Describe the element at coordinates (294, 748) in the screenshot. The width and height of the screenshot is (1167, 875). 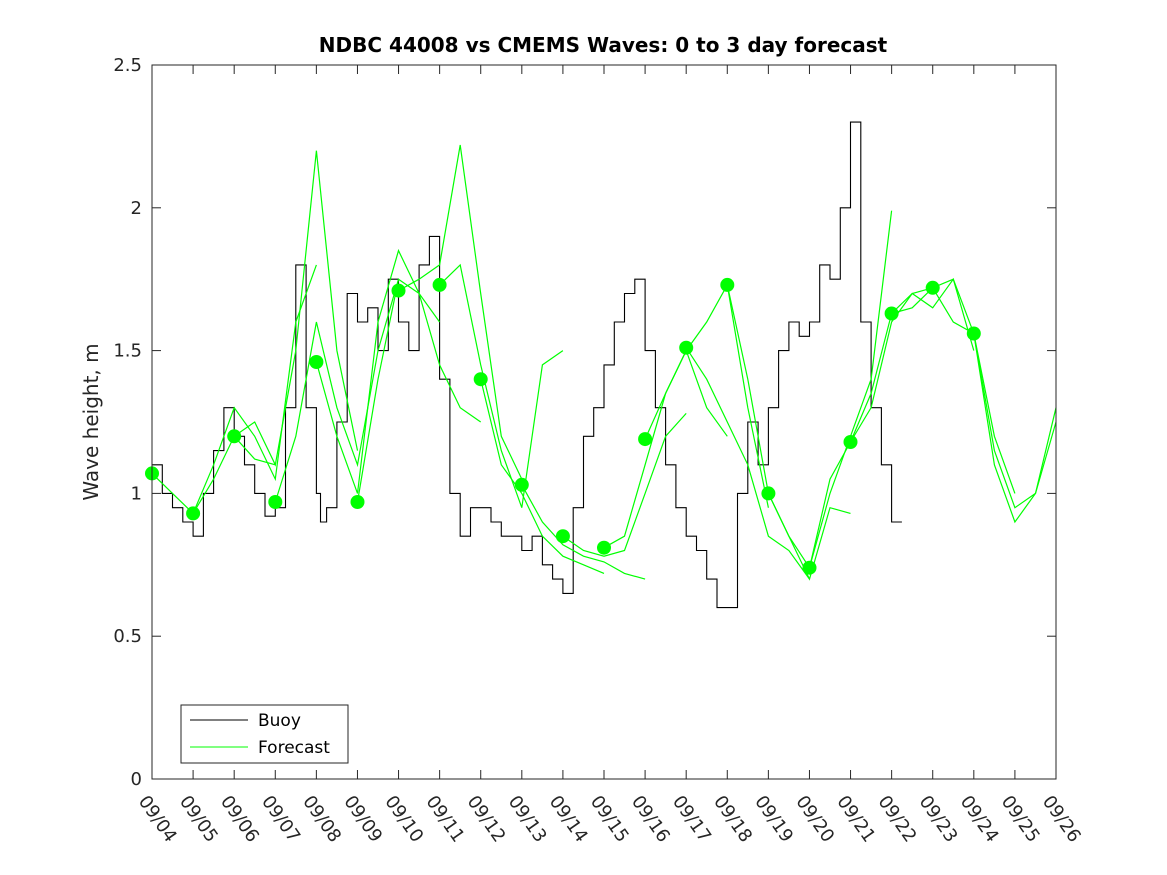
I see `legend-forecast-label: Forecast` at that location.